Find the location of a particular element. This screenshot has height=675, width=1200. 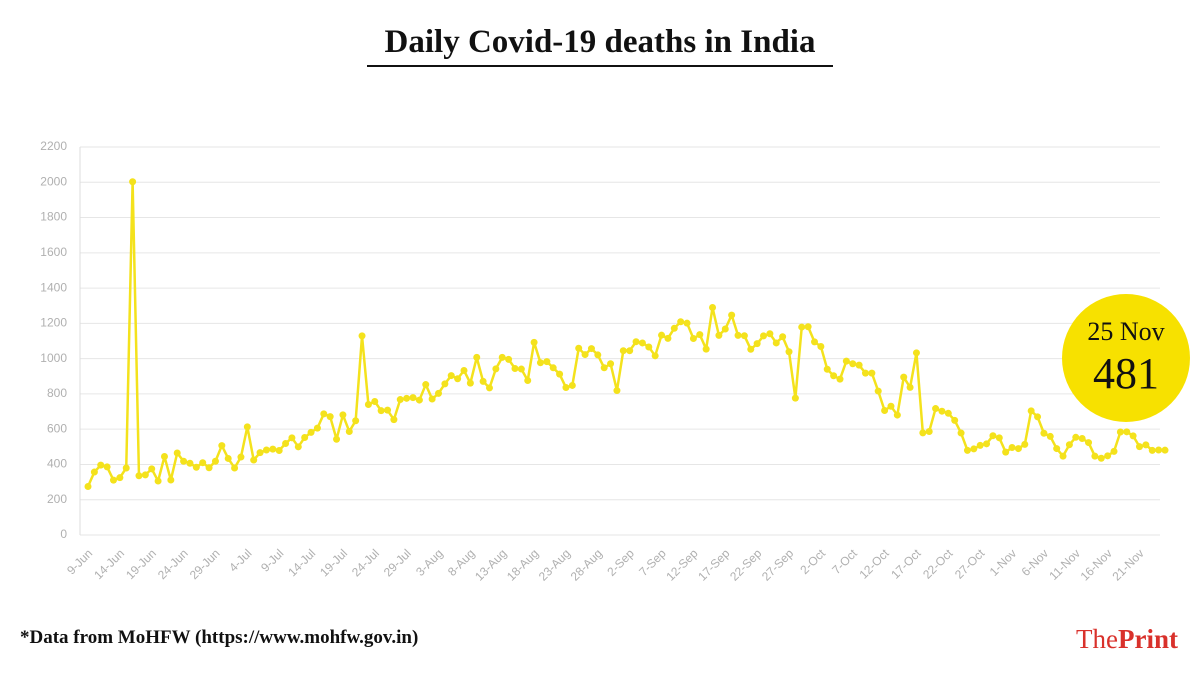

y-tick-label: 1000 is located at coordinates (53, 358).